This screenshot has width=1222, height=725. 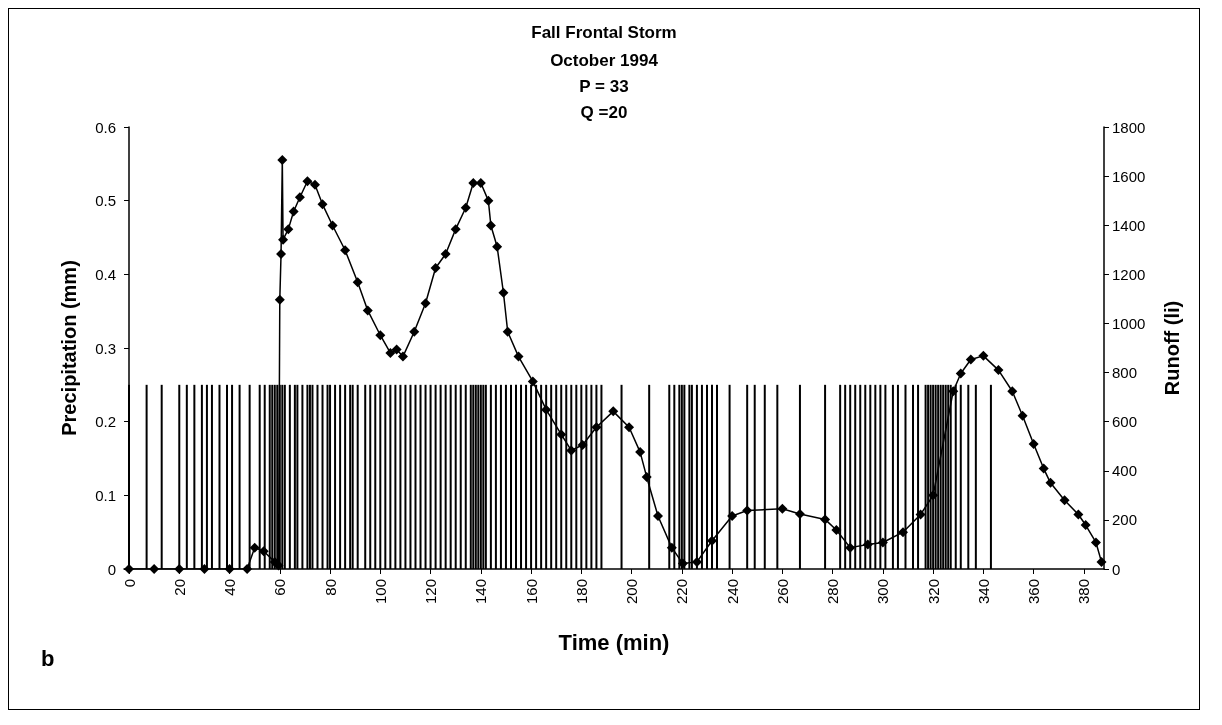 I want to click on y-tick-label: 0.1, so click(x=105, y=495).